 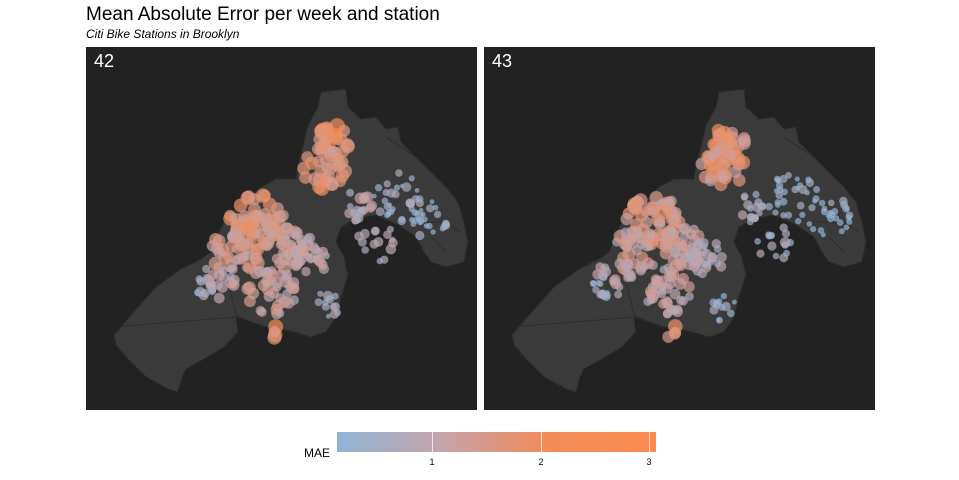 What do you see at coordinates (490, 452) in the screenshot?
I see `mae-legend: MAE 1 2 3` at bounding box center [490, 452].